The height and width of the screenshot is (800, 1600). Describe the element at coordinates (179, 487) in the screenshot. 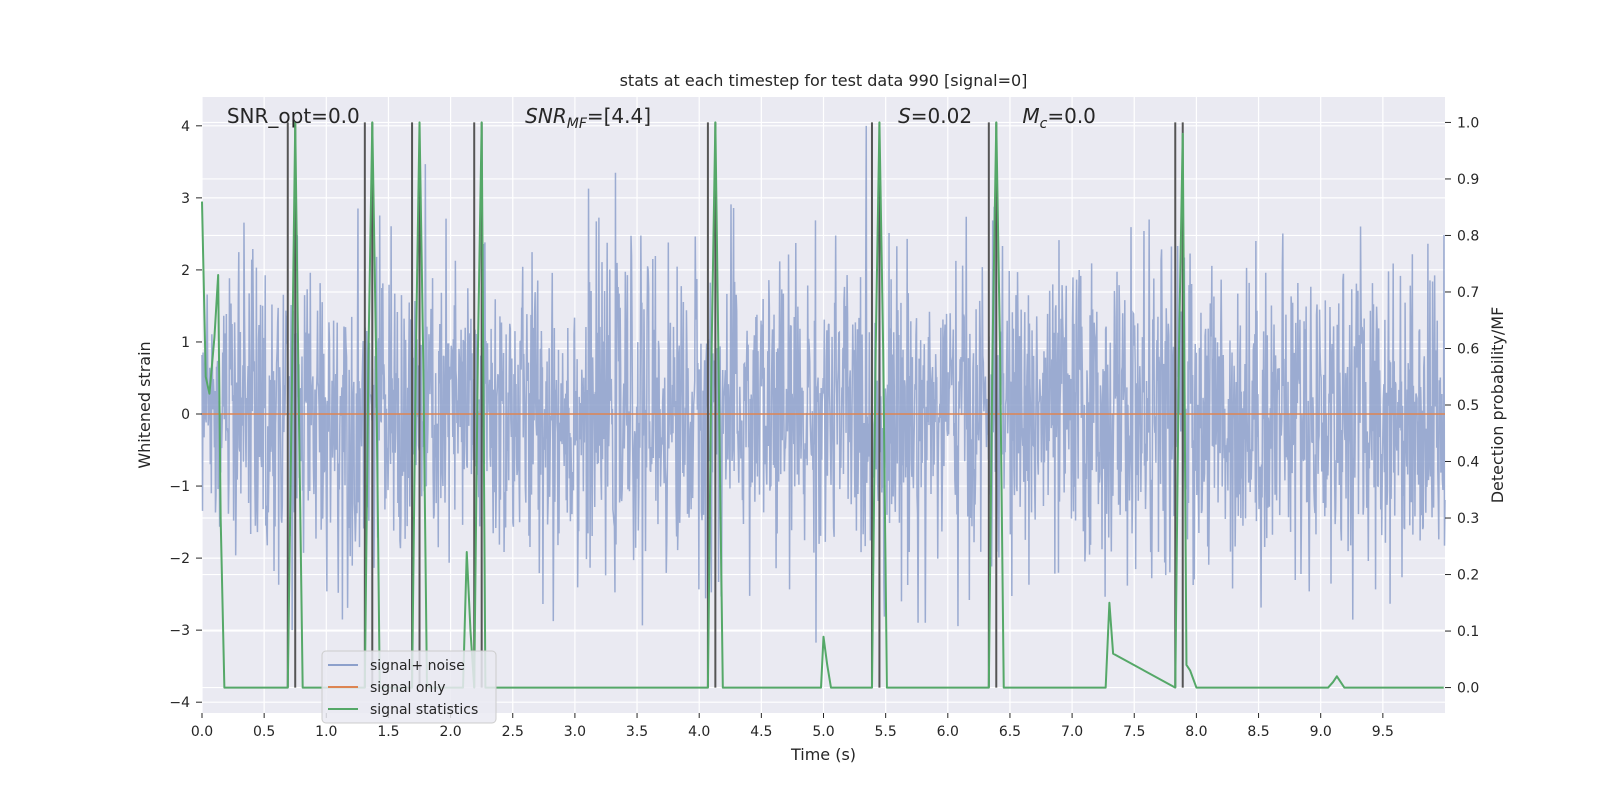

I see `y-tick-label: −1` at that location.